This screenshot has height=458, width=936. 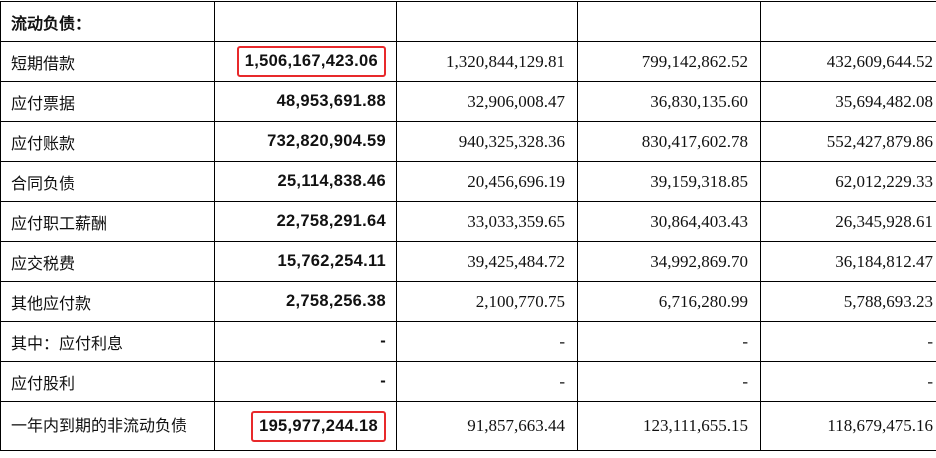 I want to click on row-label: 应付票据, so click(x=107, y=101).